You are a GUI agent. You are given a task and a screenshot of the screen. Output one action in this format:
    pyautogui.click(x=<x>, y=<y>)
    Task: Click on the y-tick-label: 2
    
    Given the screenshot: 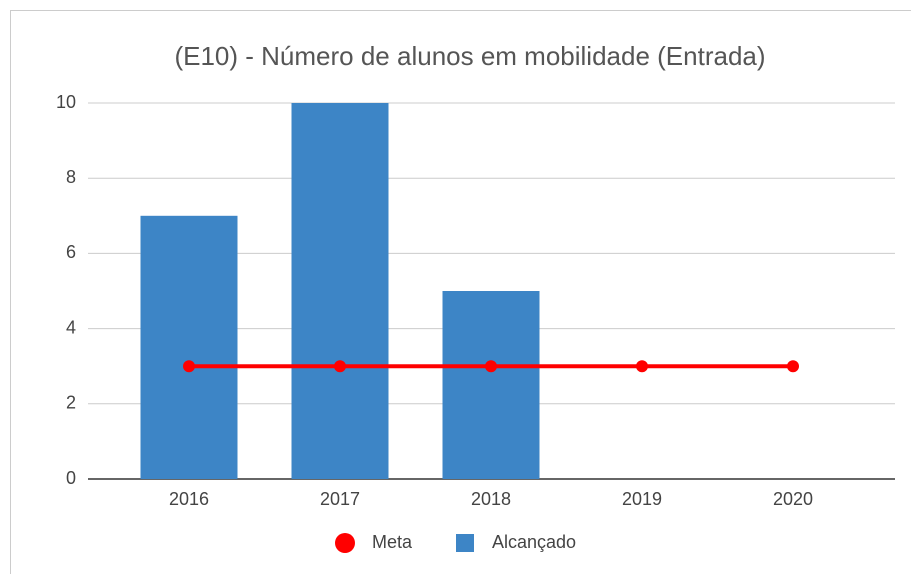 What is the action you would take?
    pyautogui.click(x=71, y=403)
    